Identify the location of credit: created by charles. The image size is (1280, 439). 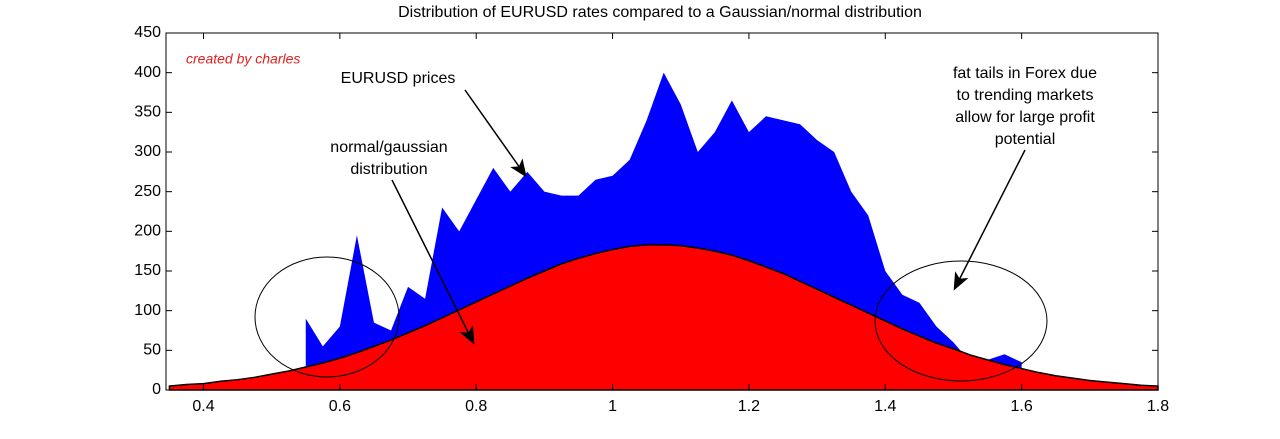
(243, 59).